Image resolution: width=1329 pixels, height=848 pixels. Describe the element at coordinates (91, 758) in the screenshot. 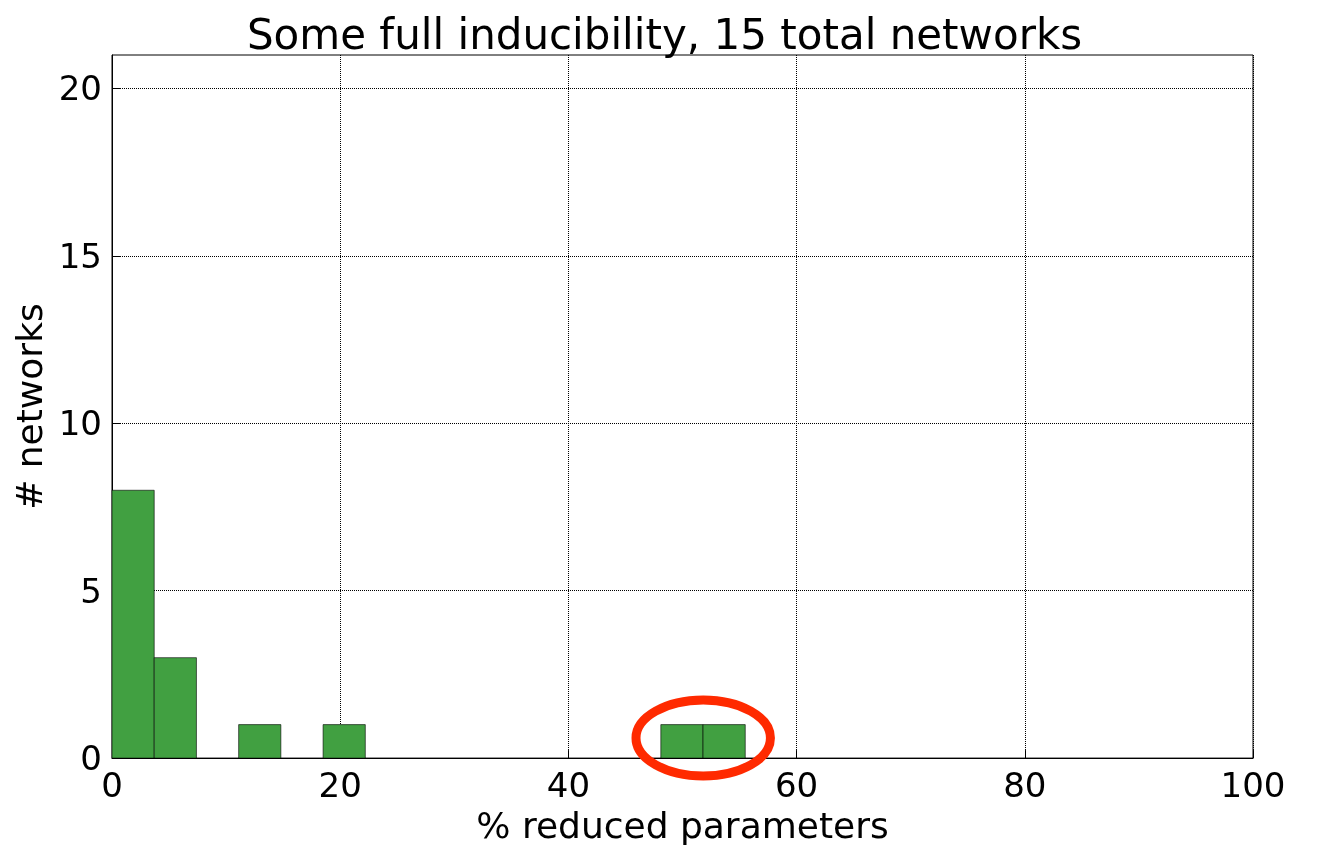

I see `y-tick-label: 0` at that location.